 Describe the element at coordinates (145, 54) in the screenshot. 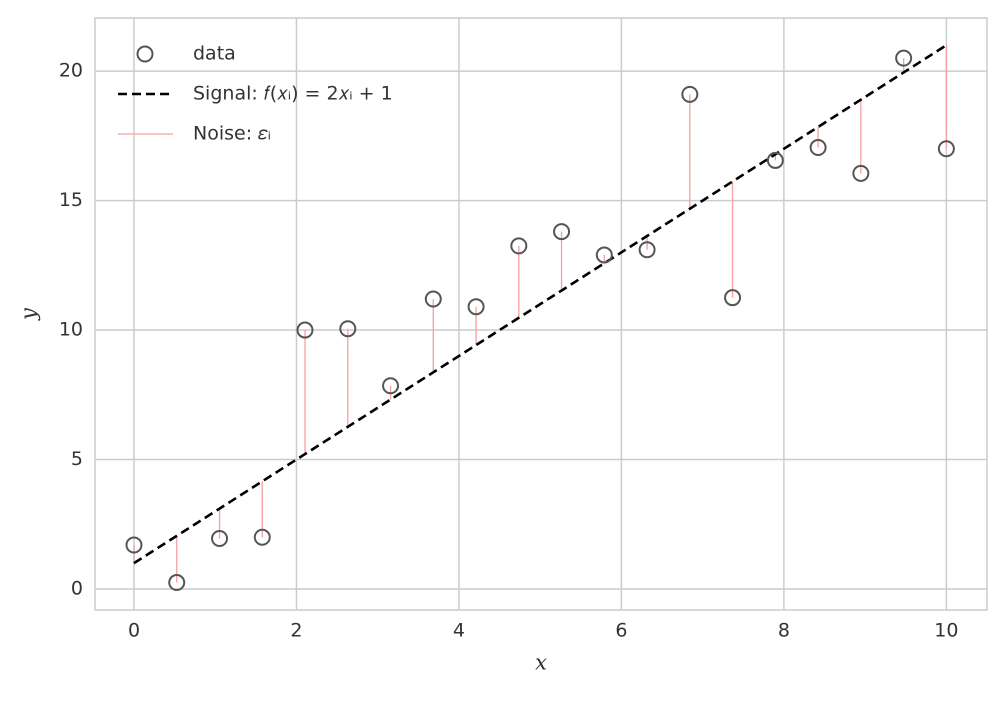

I see `legend-marker` at that location.